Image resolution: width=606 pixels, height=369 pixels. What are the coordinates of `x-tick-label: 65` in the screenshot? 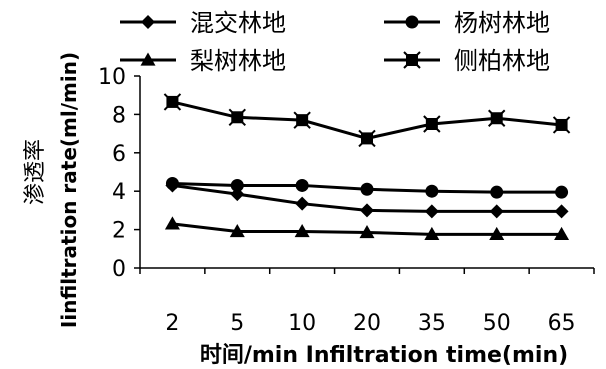 It's located at (562, 323).